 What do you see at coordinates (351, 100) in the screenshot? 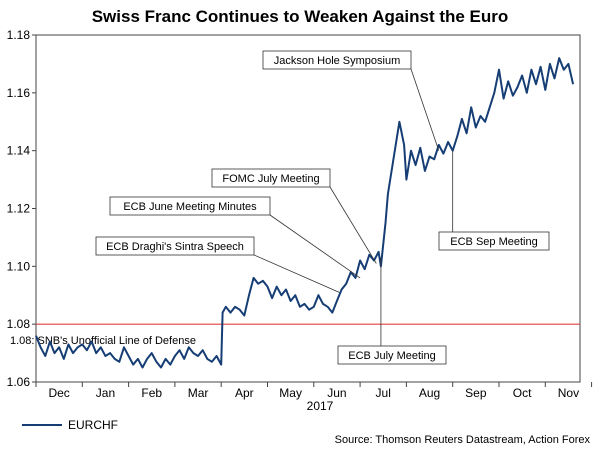
I see `annotation-callout: Jackson Hole Symposium` at bounding box center [351, 100].